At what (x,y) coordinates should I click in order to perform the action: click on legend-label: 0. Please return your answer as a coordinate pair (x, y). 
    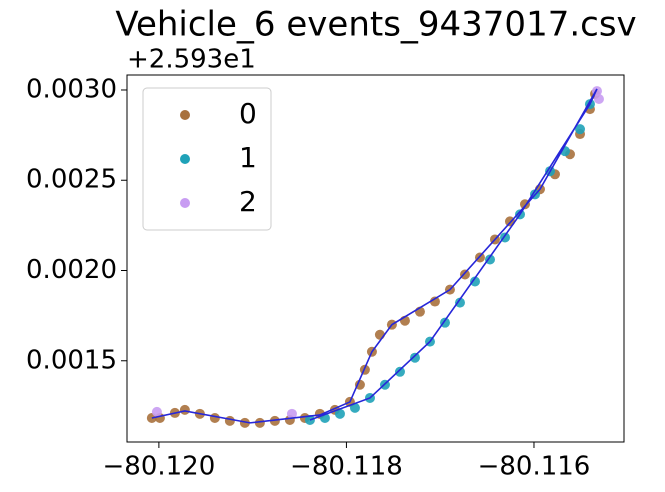
    Looking at the image, I should click on (248, 113).